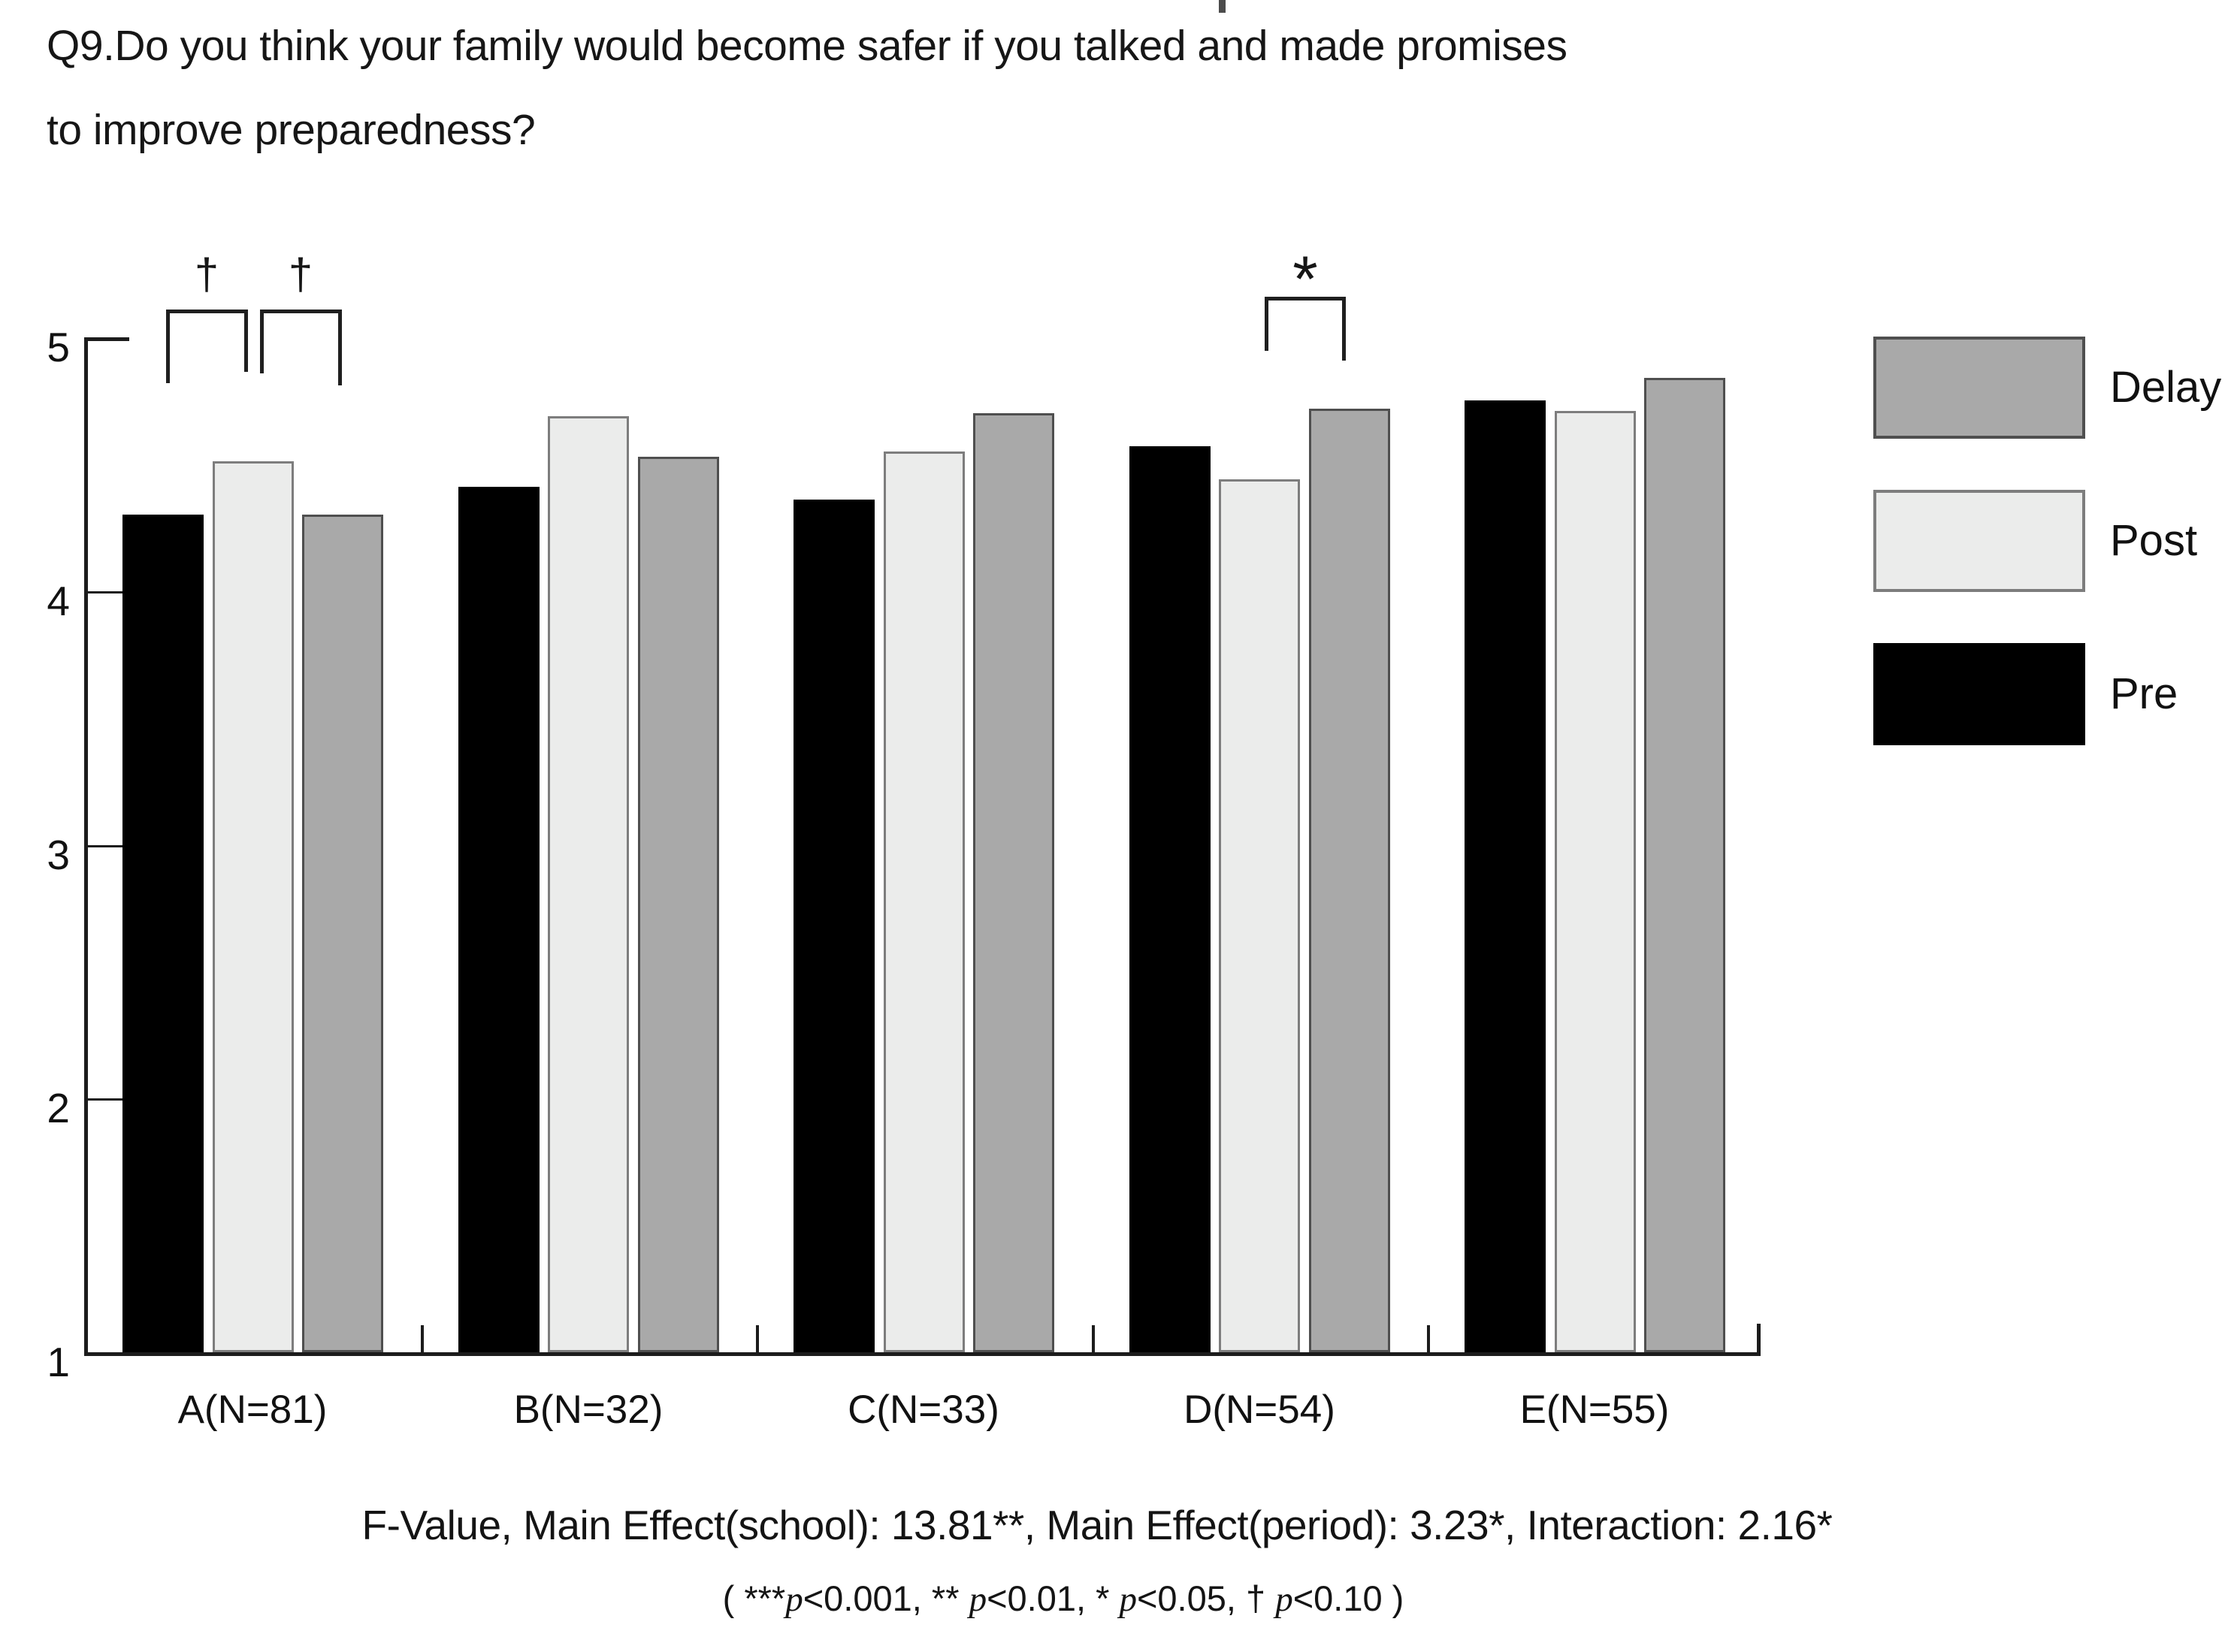 This screenshot has height=1652, width=2234. What do you see at coordinates (1505, 876) in the screenshot?
I see `bar-E-pre` at bounding box center [1505, 876].